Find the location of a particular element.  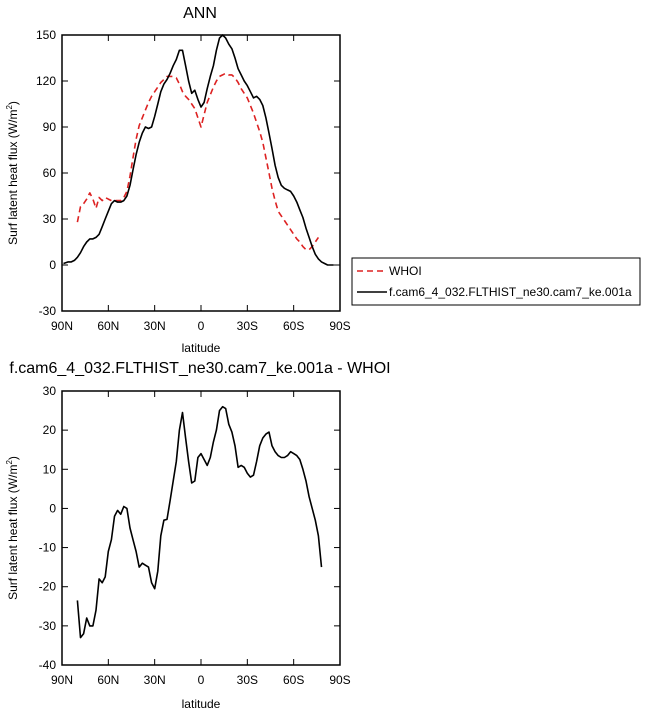

y-tick-label: -10 is located at coordinates (48, 548).